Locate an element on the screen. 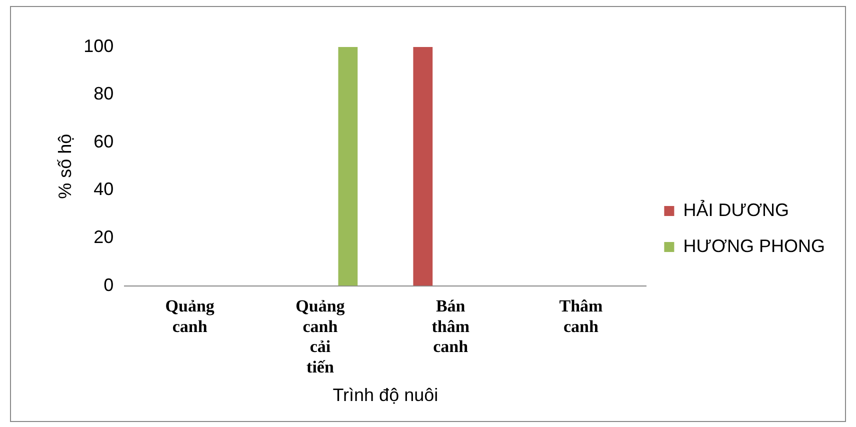 The width and height of the screenshot is (856, 427). x-tick-label: Quảng canh cải tiến is located at coordinates (321, 336).